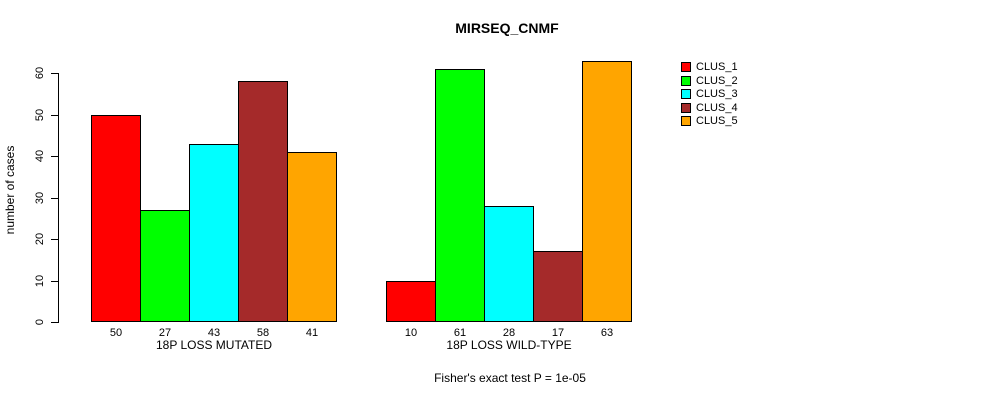 The width and height of the screenshot is (990, 400). What do you see at coordinates (717, 80) in the screenshot?
I see `legend-label: CLUS_2` at bounding box center [717, 80].